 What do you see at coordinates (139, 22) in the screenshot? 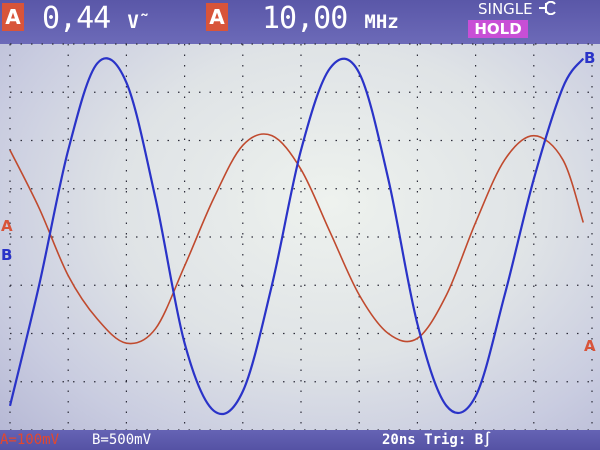
I see `amplitude-unit: V˜` at bounding box center [139, 22].